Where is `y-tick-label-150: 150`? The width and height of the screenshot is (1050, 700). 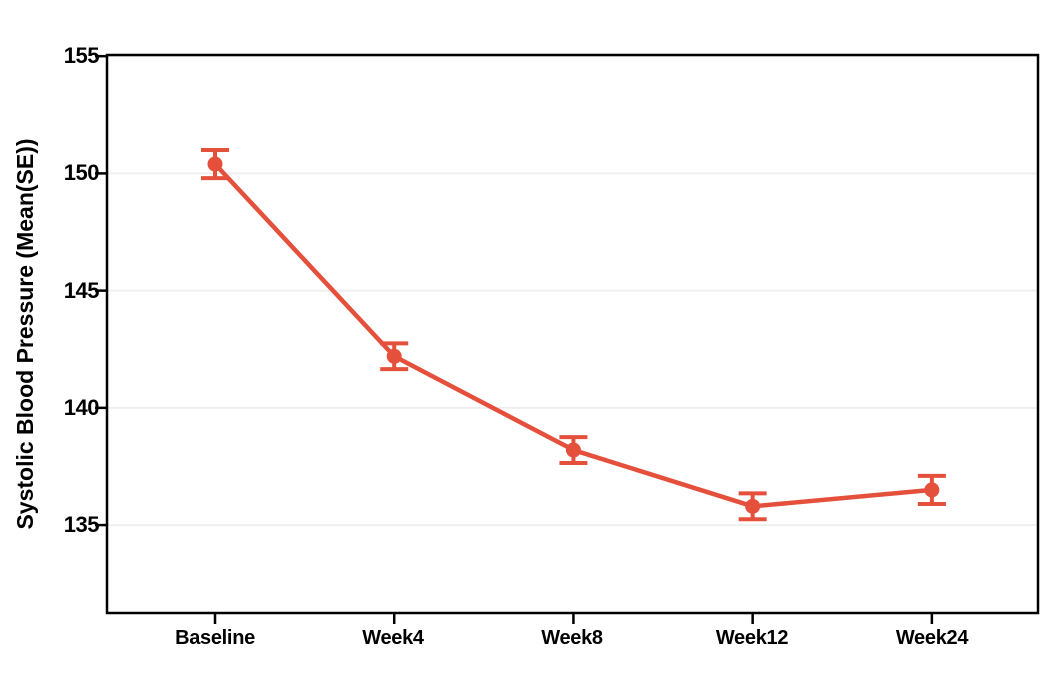
y-tick-label-150: 150 is located at coordinates (81, 172).